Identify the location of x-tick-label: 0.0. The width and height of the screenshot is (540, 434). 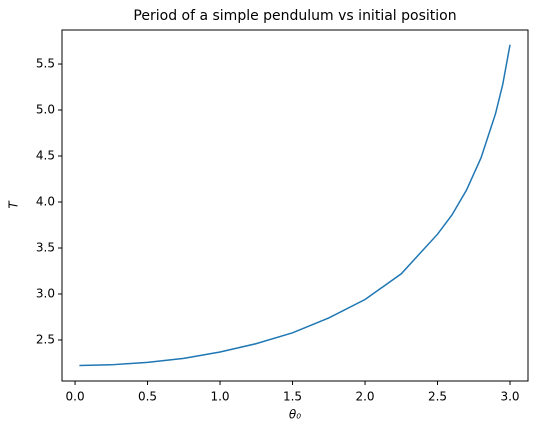
(75, 397).